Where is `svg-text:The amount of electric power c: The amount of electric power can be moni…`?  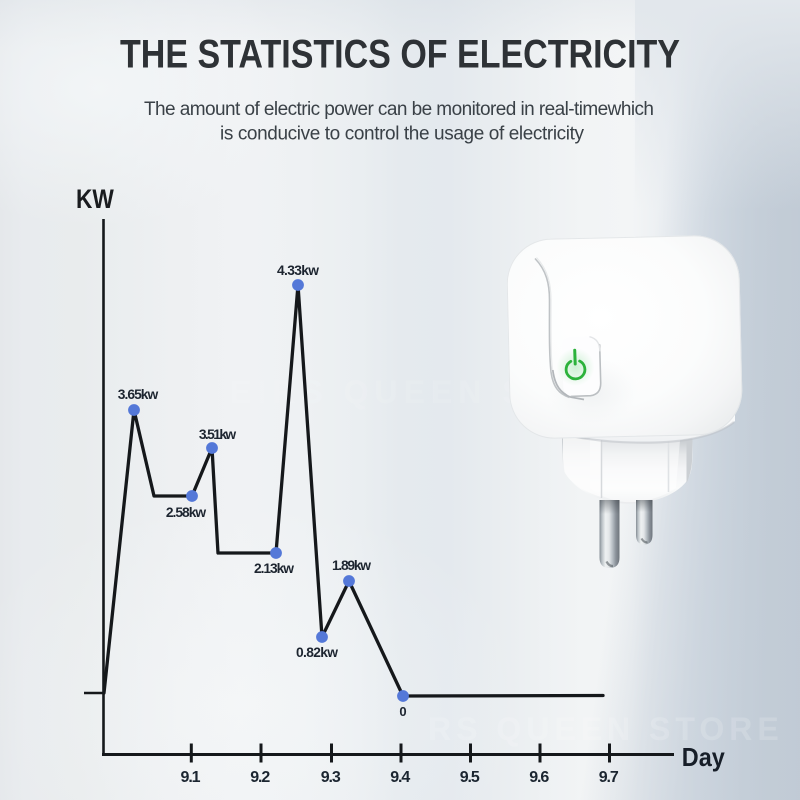
svg-text:The amount of electric power c: The amount of electric power can be moni… is located at coordinates (399, 109).